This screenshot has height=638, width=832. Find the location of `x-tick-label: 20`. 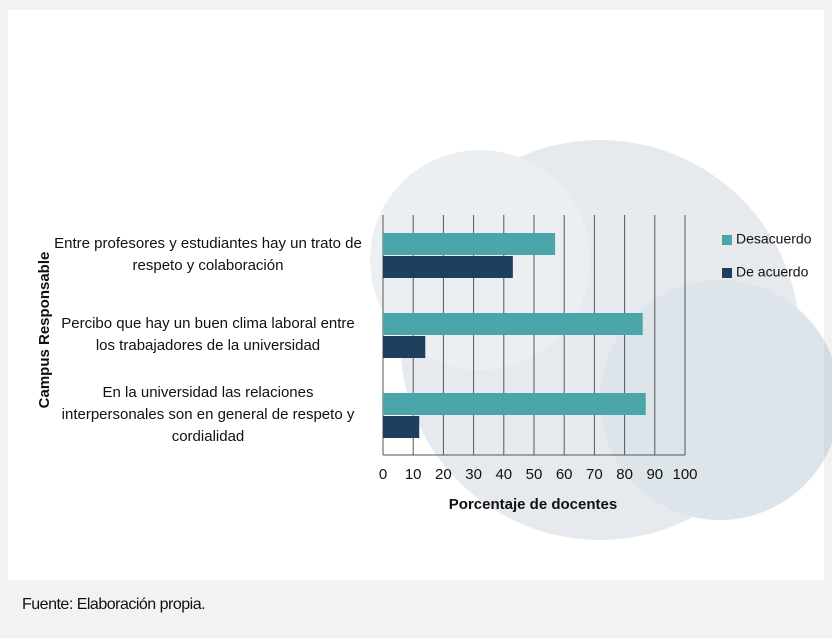

x-tick-label: 20 is located at coordinates (443, 474).